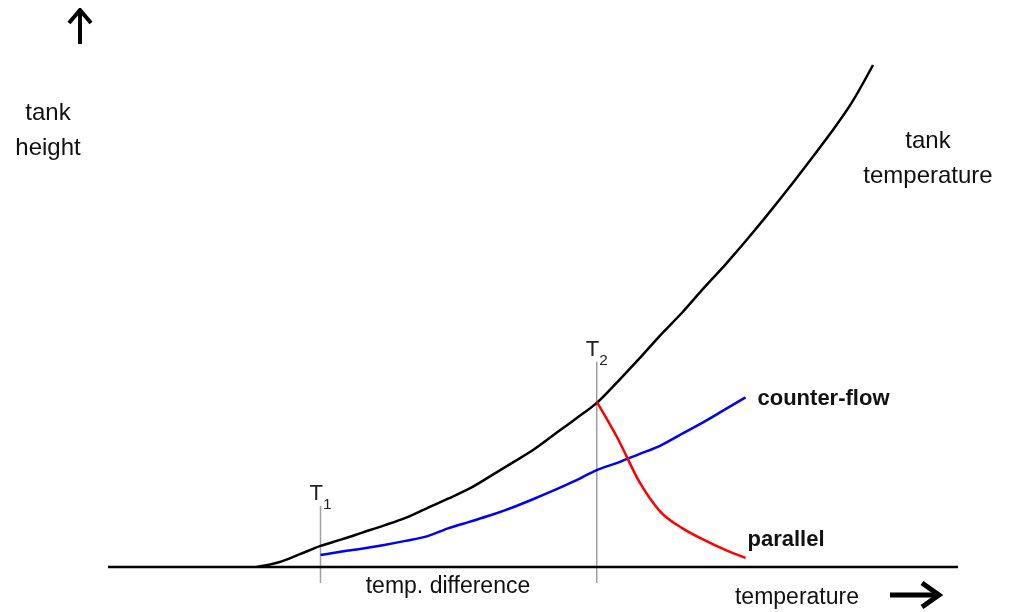 The width and height of the screenshot is (1022, 612). Describe the element at coordinates (320, 495) in the screenshot. I see `x-tick-label: T$_{1}$` at that location.